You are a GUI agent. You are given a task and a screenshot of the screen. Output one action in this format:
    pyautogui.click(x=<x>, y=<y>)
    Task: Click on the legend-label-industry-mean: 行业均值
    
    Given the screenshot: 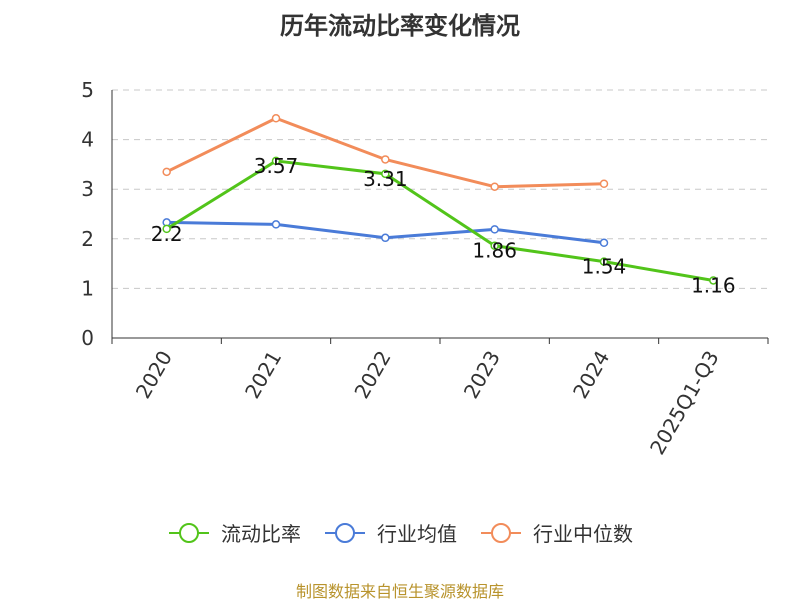 What is the action you would take?
    pyautogui.click(x=417, y=534)
    